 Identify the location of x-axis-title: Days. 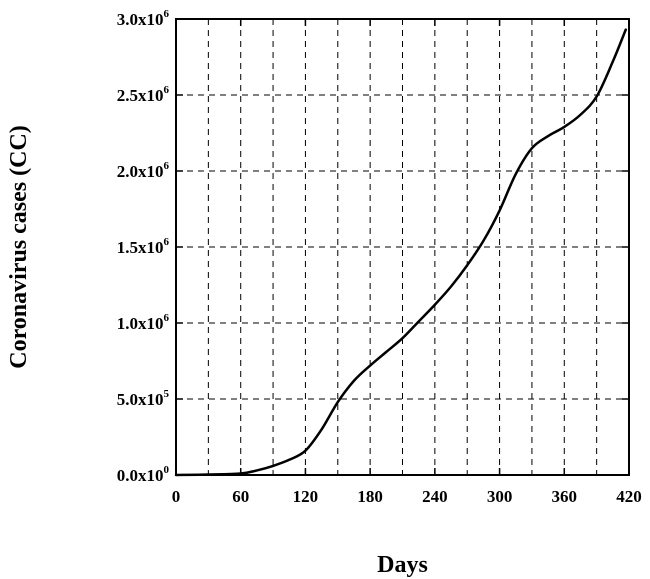
(402, 565).